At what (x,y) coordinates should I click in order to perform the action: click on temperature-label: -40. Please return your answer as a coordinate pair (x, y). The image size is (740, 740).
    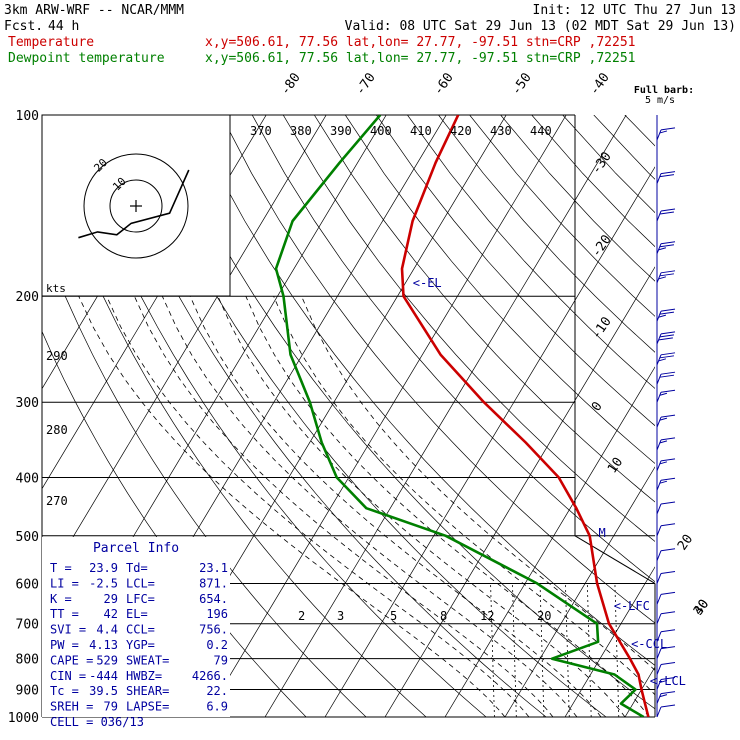
    Looking at the image, I should click on (600, 84).